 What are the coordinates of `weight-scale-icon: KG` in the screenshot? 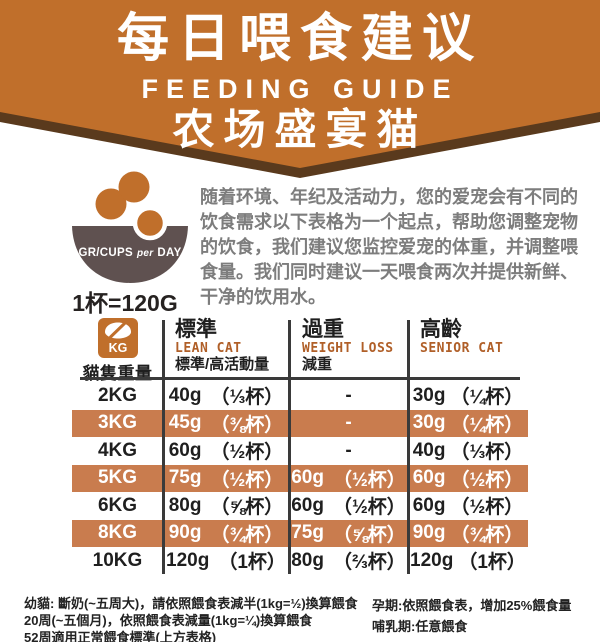 It's located at (117, 338).